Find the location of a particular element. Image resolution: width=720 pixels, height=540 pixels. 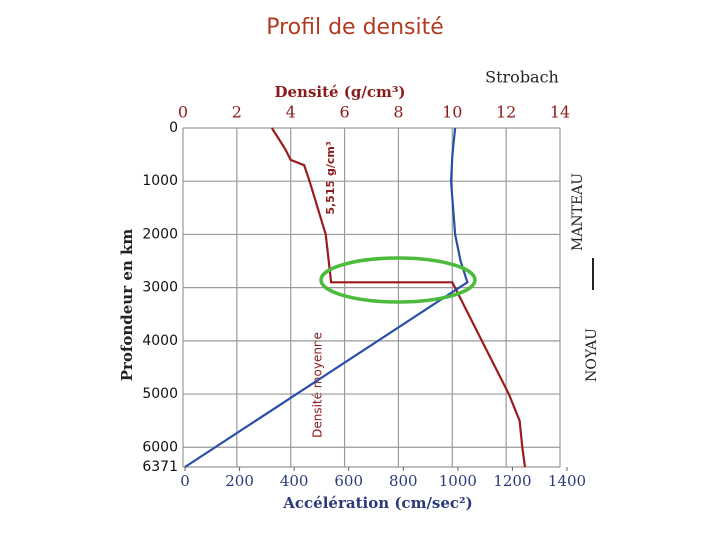

y-tick-label: 2000 is located at coordinates (160, 234).